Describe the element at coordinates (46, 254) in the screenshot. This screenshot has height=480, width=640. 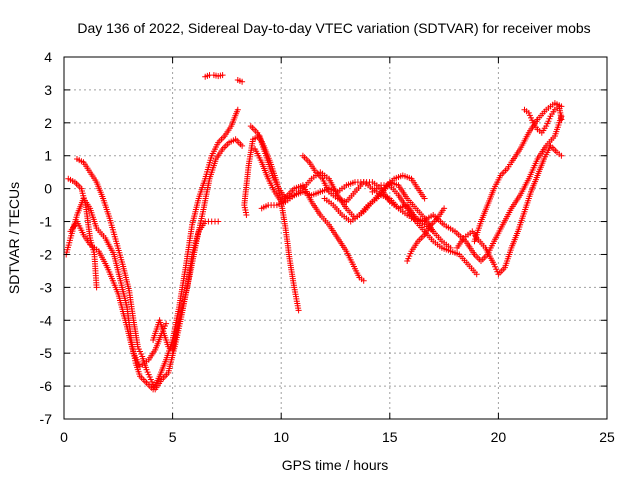
I see `y-tick-label: -2` at that location.